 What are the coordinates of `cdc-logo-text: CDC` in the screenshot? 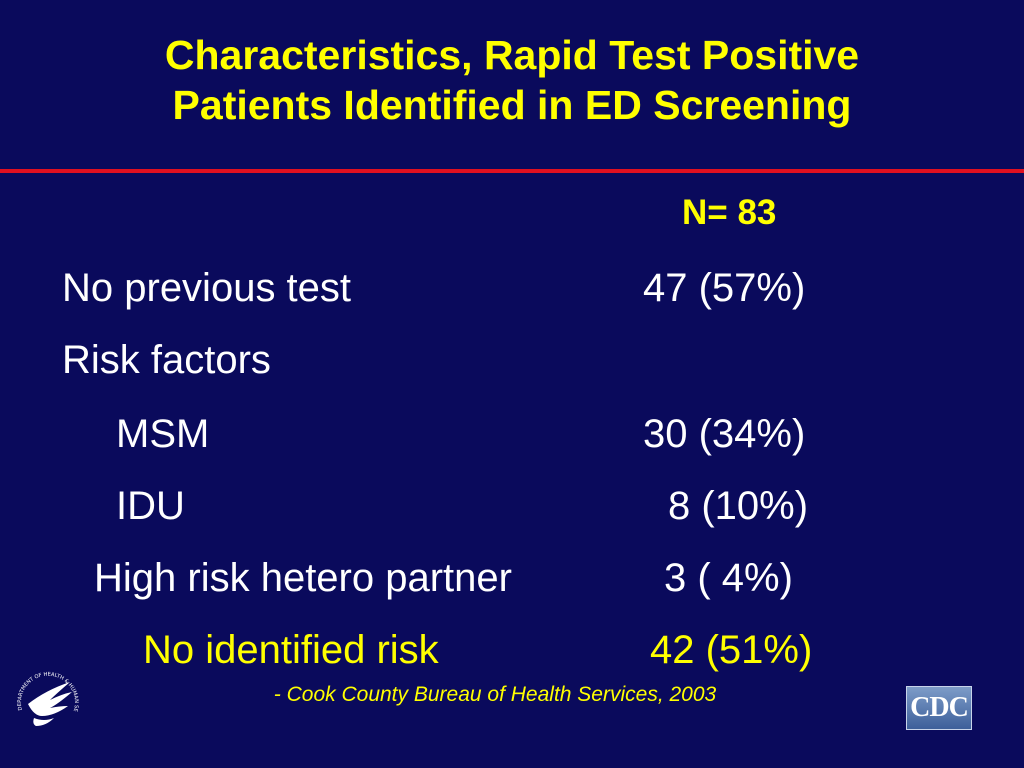 It's located at (939, 707).